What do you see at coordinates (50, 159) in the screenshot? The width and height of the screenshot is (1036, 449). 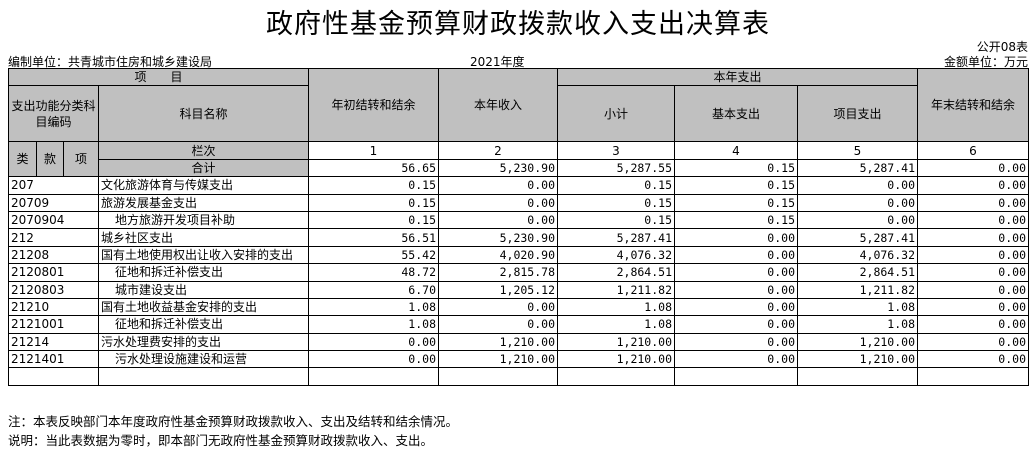 I see `header-kuan: 款` at bounding box center [50, 159].